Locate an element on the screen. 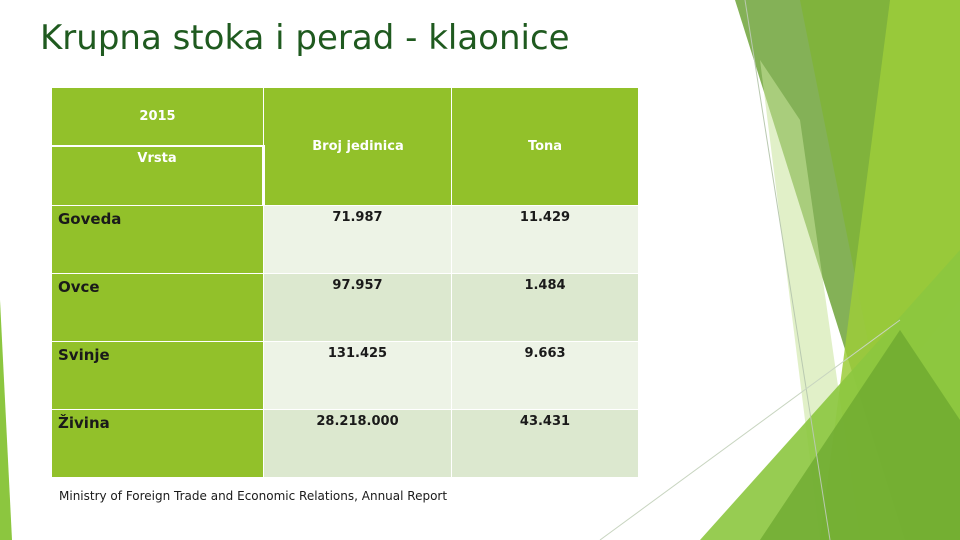 The width and height of the screenshot is (960, 540). row-label: Živina is located at coordinates (157, 443).